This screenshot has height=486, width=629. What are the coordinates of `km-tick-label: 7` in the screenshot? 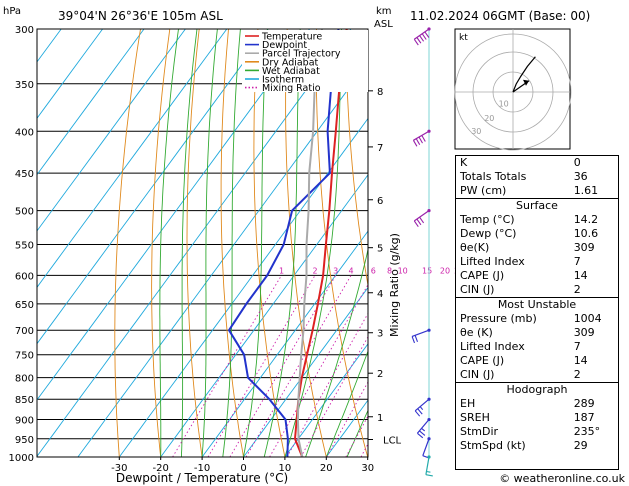 It's located at (380, 148).